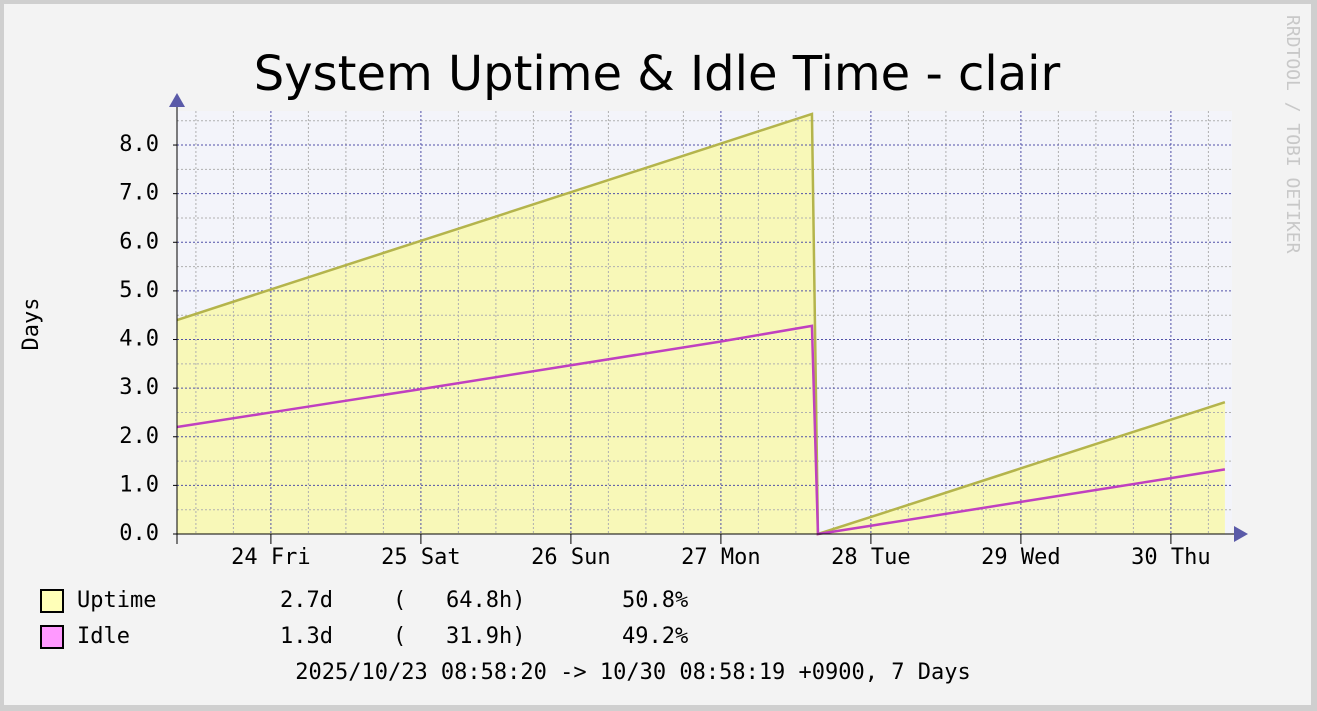  What do you see at coordinates (139, 484) in the screenshot?
I see `y-tick-label: 1.0` at bounding box center [139, 484].